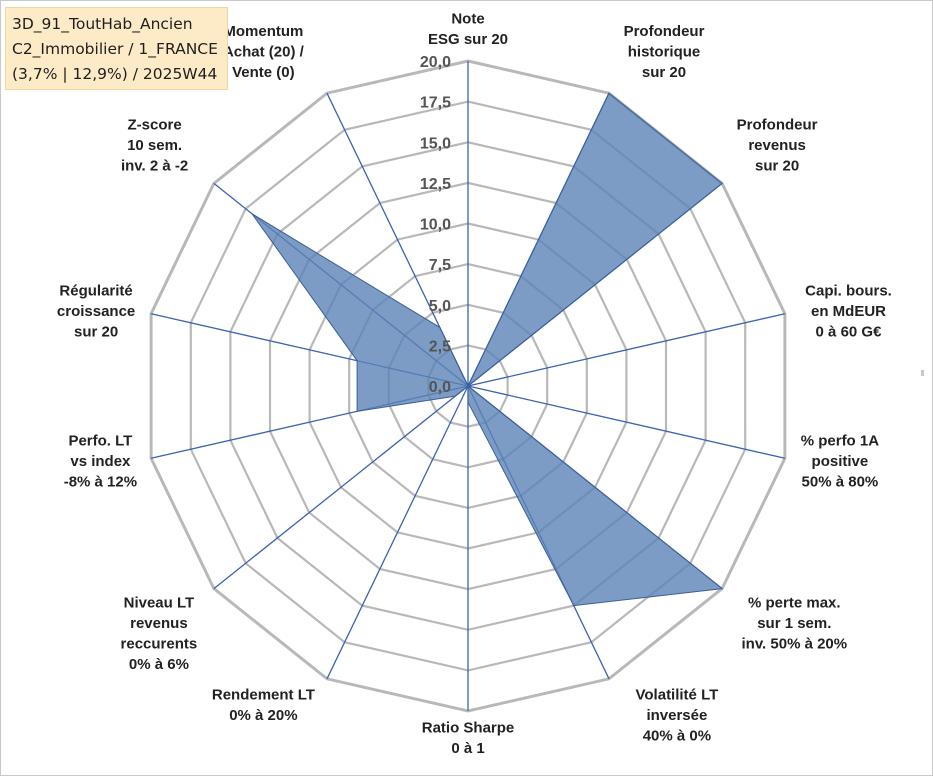 The image size is (933, 776). I want to click on axis-label-line: vs index, so click(100, 461).